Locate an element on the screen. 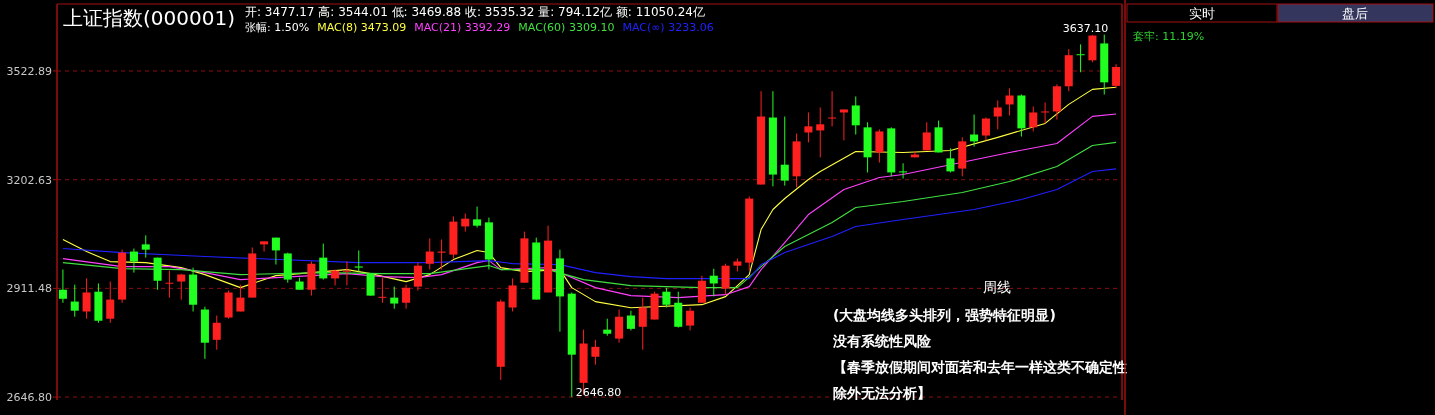 The width and height of the screenshot is (1435, 415). y-tick-label: 2911.48 is located at coordinates (29, 289).